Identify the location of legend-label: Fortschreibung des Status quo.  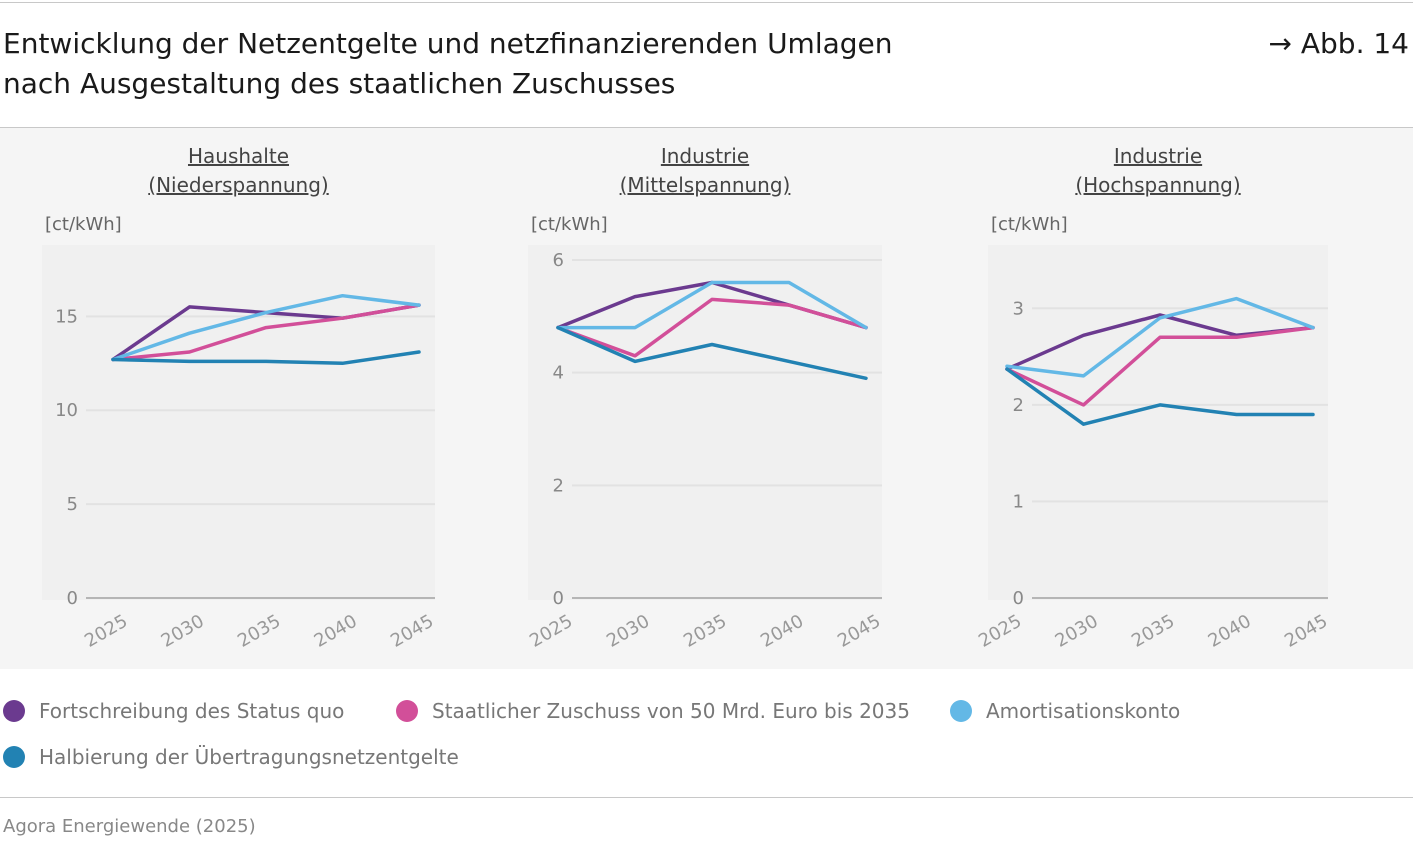
(192, 711).